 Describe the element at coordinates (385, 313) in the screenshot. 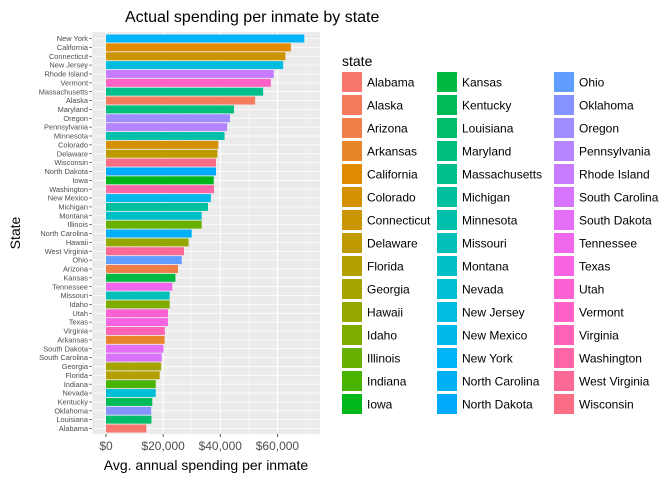

I see `legend-label: Hawaii` at that location.